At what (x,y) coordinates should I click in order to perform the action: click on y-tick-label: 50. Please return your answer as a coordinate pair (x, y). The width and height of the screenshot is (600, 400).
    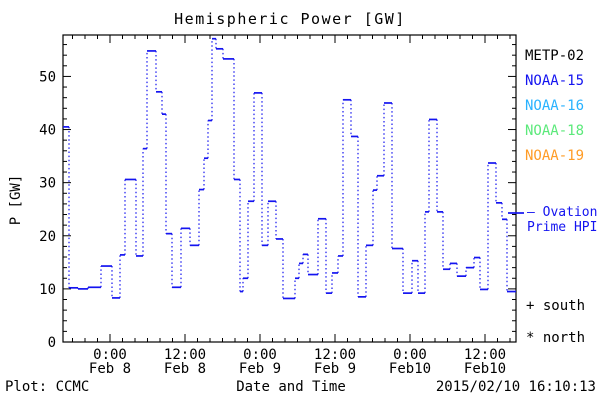
    Looking at the image, I should click on (47, 77).